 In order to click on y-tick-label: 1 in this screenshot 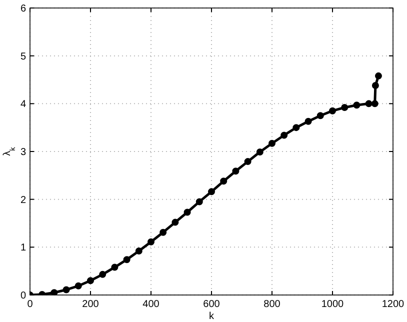, I will do `click(23, 248)`.